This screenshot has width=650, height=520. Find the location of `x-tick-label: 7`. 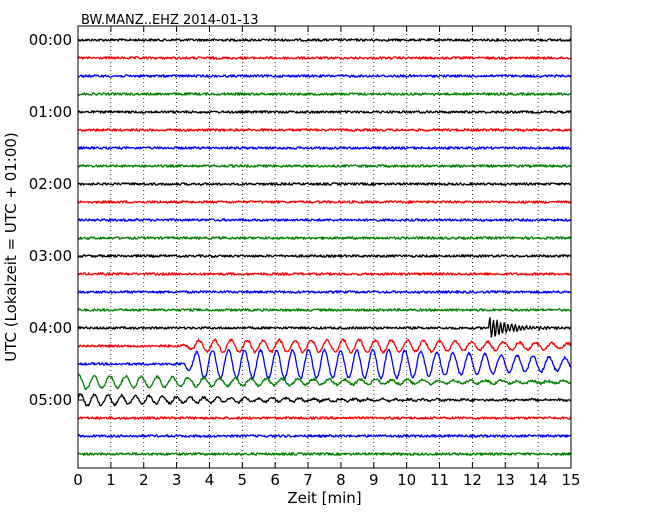

x-tick-label: 7 is located at coordinates (308, 480).